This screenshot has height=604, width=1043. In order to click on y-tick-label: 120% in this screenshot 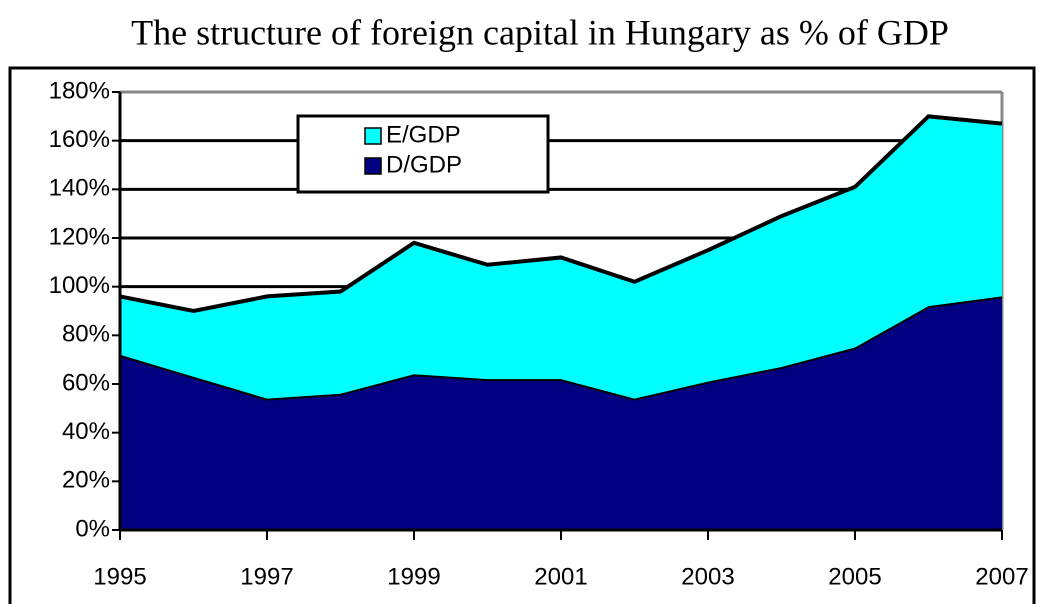, I will do `click(79, 236)`.